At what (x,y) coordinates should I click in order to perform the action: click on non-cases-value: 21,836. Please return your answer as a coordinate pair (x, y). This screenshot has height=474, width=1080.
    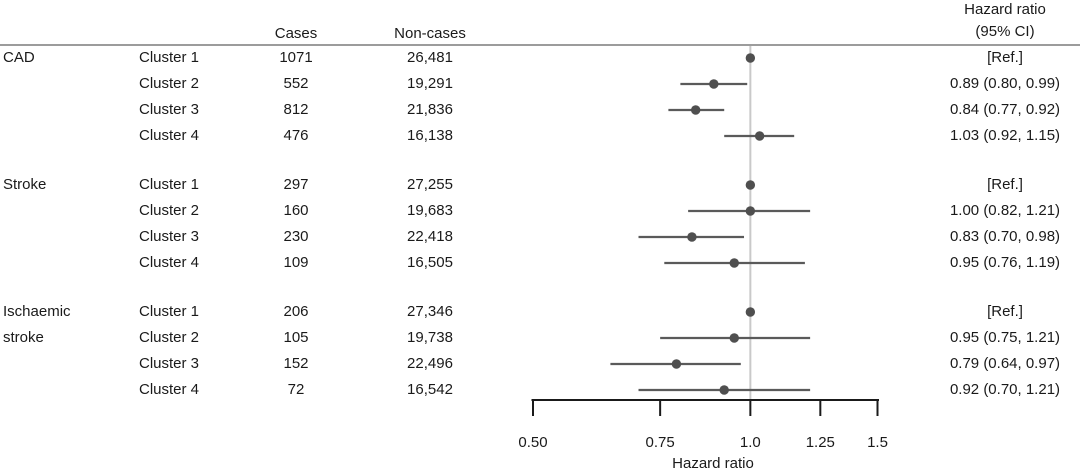
    Looking at the image, I should click on (430, 109).